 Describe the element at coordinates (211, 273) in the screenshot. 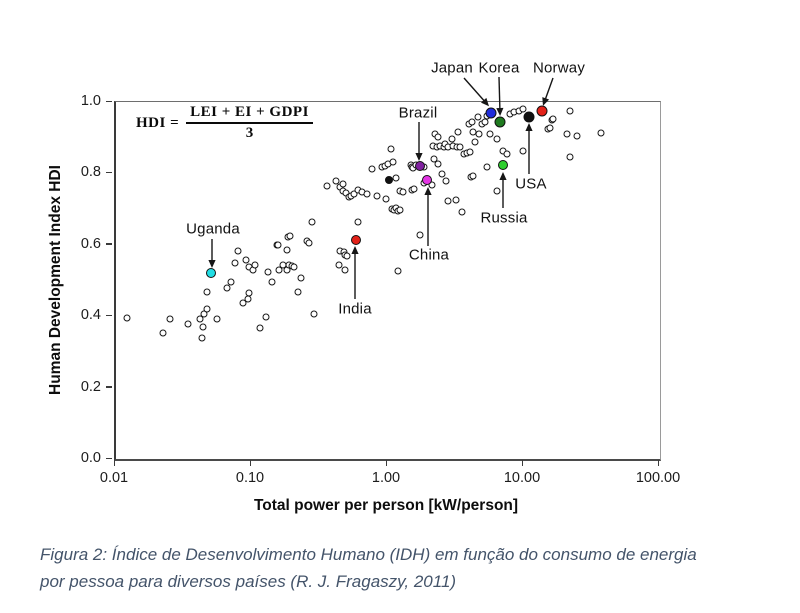

I see `country-point-uganda` at that location.